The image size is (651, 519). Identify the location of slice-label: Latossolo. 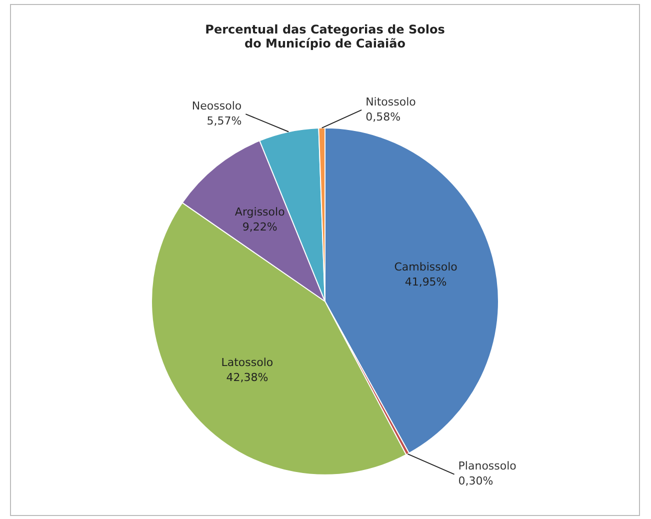
(247, 362).